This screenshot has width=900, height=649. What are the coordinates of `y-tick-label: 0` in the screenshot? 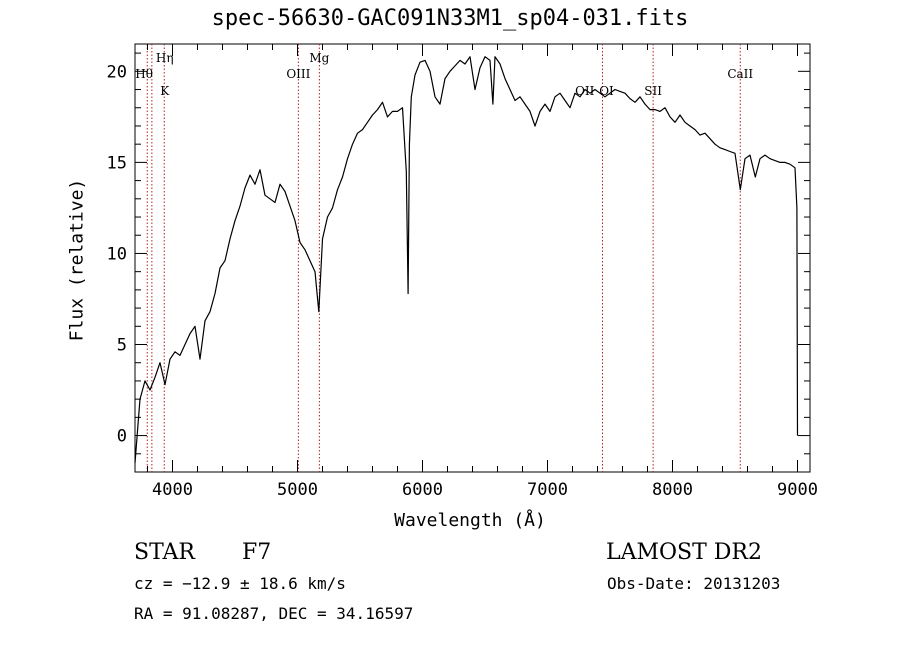 It's located at (122, 437).